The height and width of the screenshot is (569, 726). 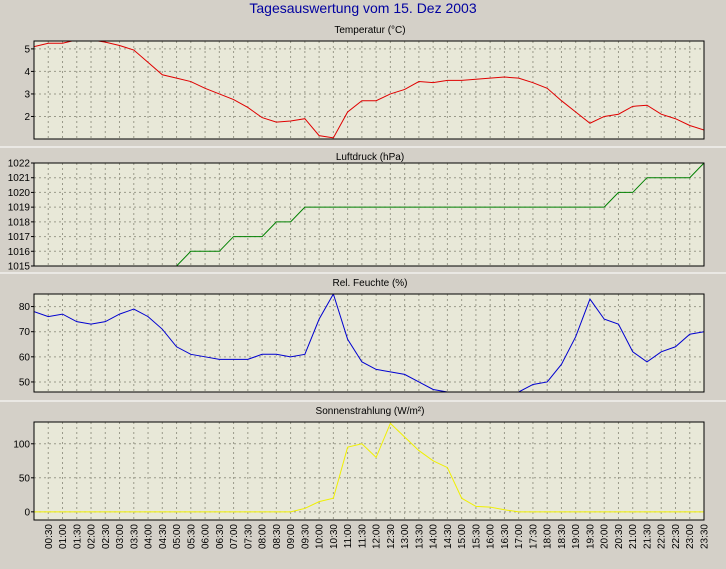 What do you see at coordinates (476, 536) in the screenshot?
I see `x-tick-label: 15:30` at bounding box center [476, 536].